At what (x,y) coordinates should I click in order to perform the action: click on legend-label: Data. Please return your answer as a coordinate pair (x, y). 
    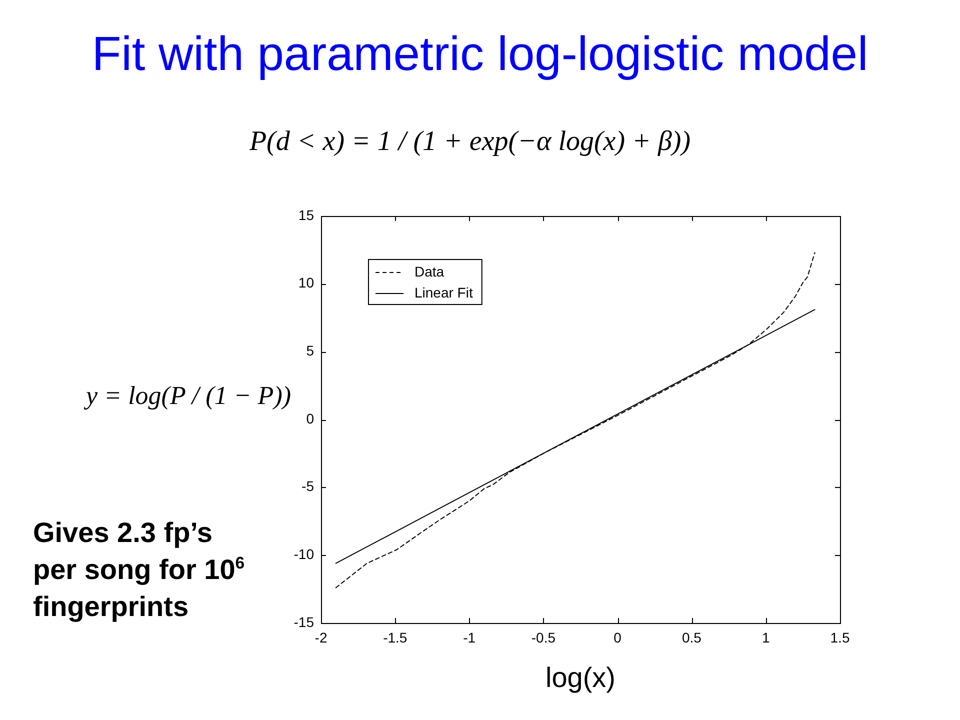
    Looking at the image, I should click on (429, 271).